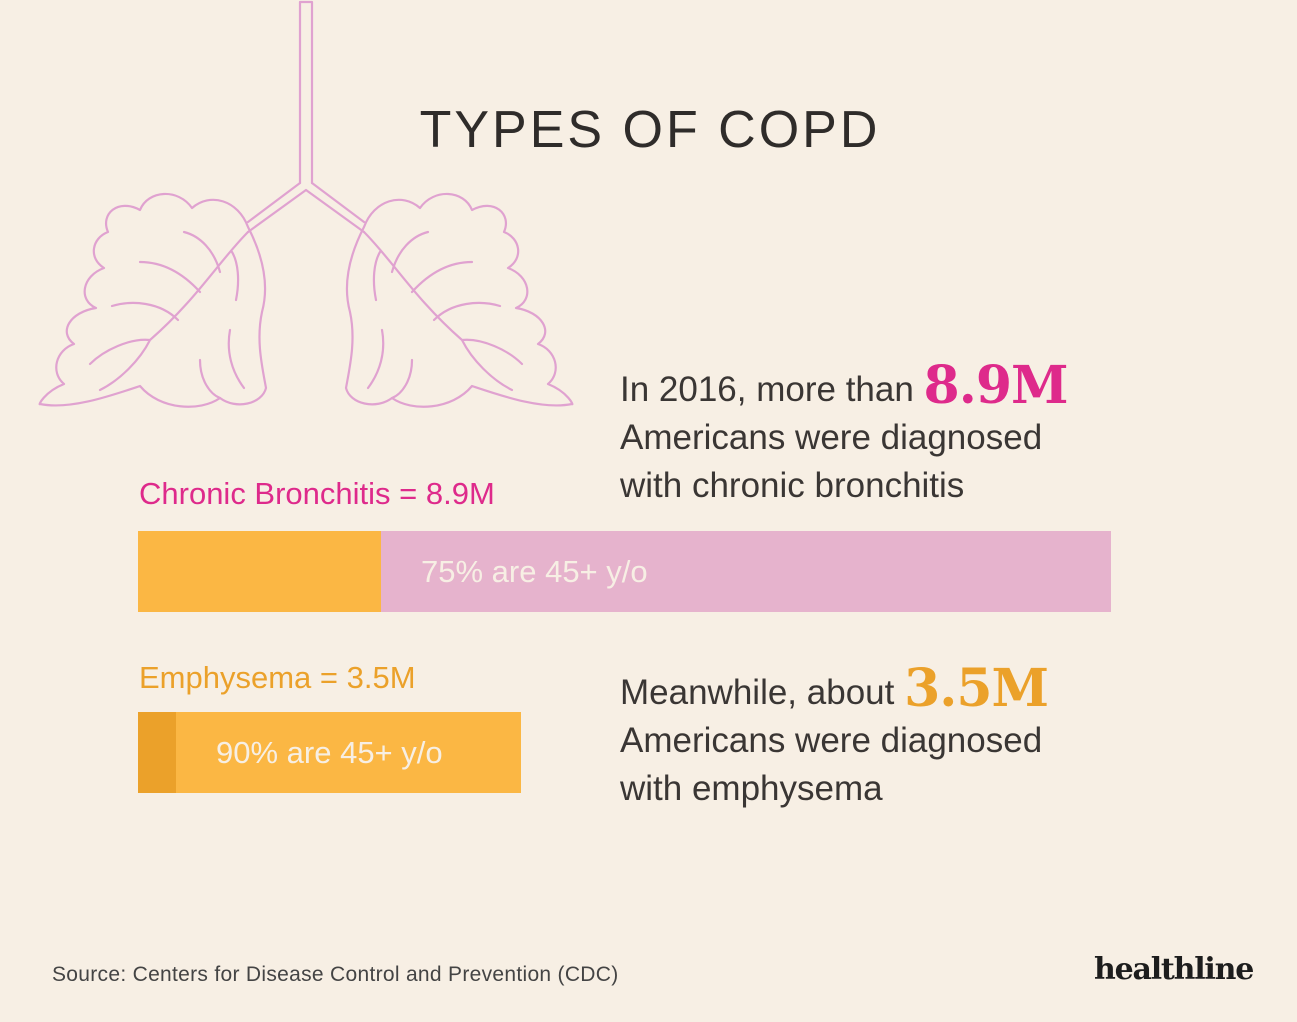 The width and height of the screenshot is (1297, 1022). What do you see at coordinates (317, 493) in the screenshot?
I see `bar-label-chronic-bronchitis: Chronic Bronchitis = 8.9M` at bounding box center [317, 493].